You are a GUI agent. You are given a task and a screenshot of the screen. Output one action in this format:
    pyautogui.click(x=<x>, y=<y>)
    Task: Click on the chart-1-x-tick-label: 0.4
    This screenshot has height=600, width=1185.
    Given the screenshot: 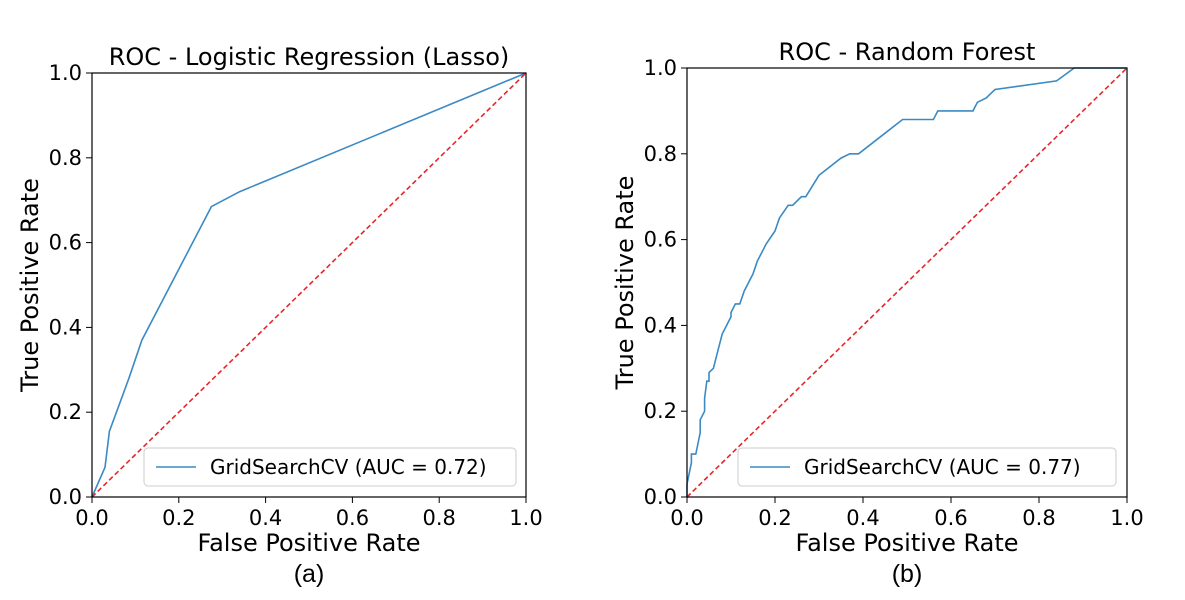 What is the action you would take?
    pyautogui.click(x=265, y=518)
    